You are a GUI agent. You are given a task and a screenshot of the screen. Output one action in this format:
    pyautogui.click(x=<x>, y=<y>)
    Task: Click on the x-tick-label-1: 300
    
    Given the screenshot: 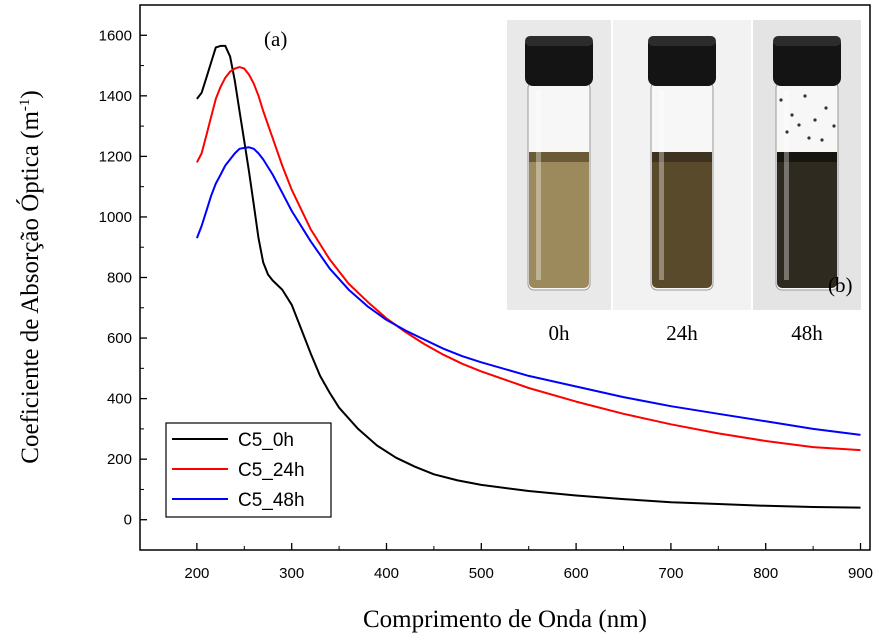 What is the action you would take?
    pyautogui.click(x=291, y=573)
    